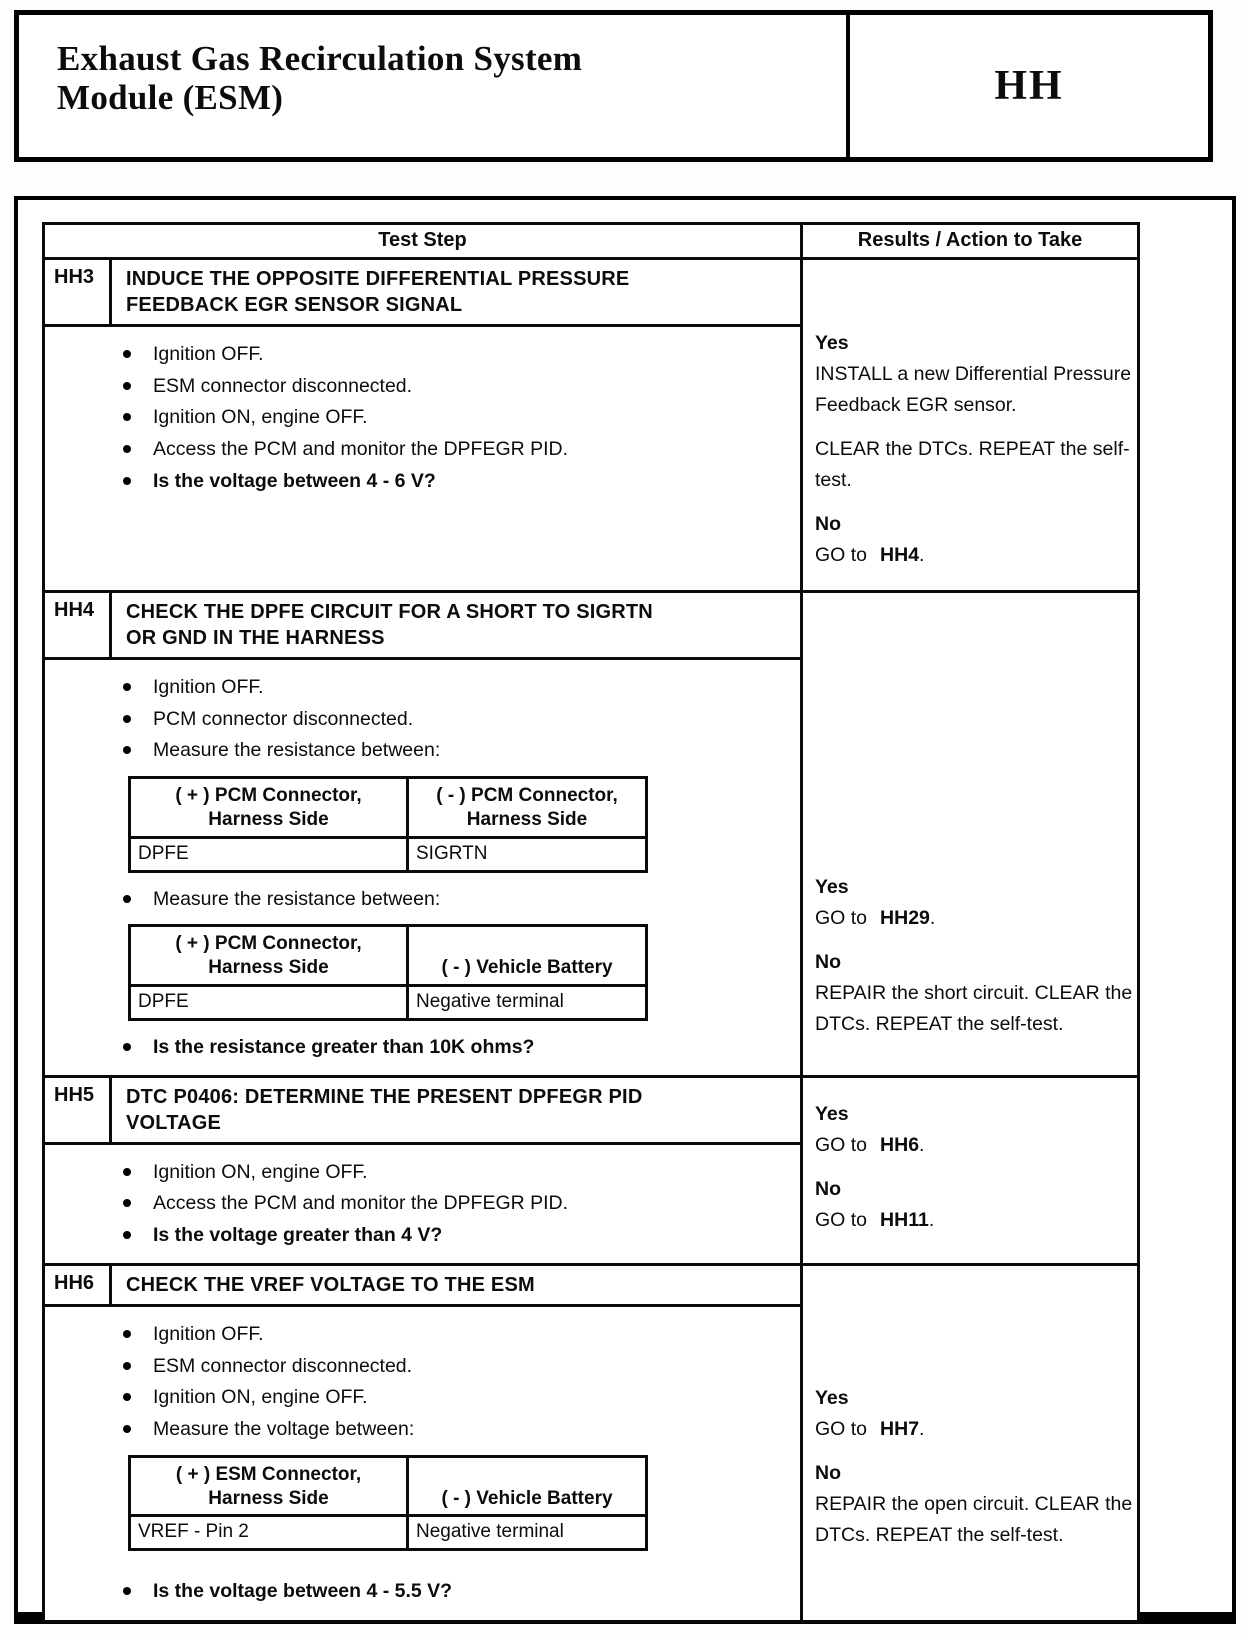 This screenshot has height=1634, width=1248. I want to click on measurement-table-row: VREF - Pin 2 Negative terminal, so click(388, 1533).